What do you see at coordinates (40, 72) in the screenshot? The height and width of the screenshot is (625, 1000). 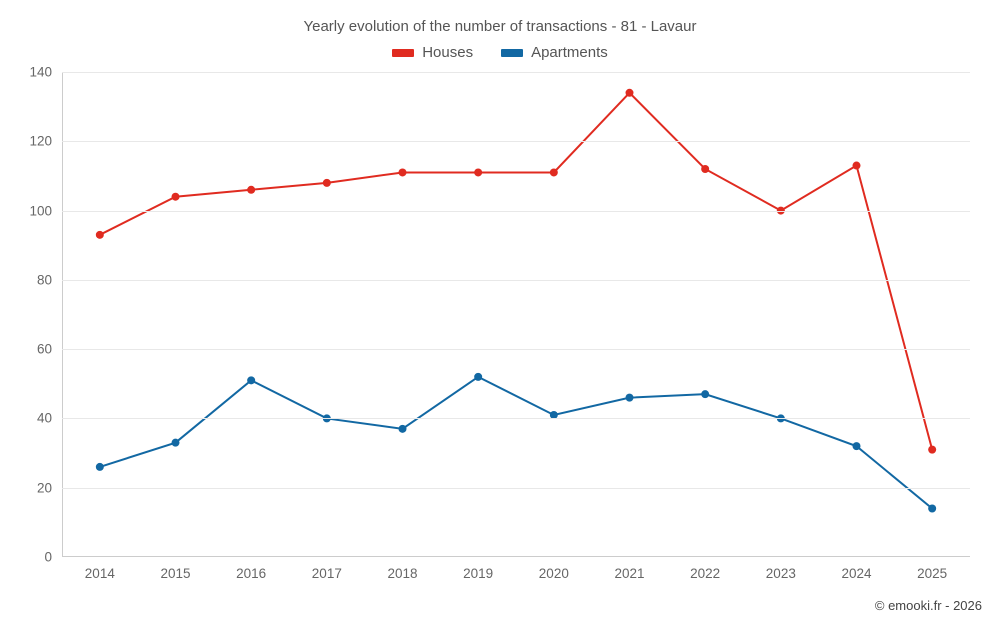 I see `y-tick-label: 140` at bounding box center [40, 72].